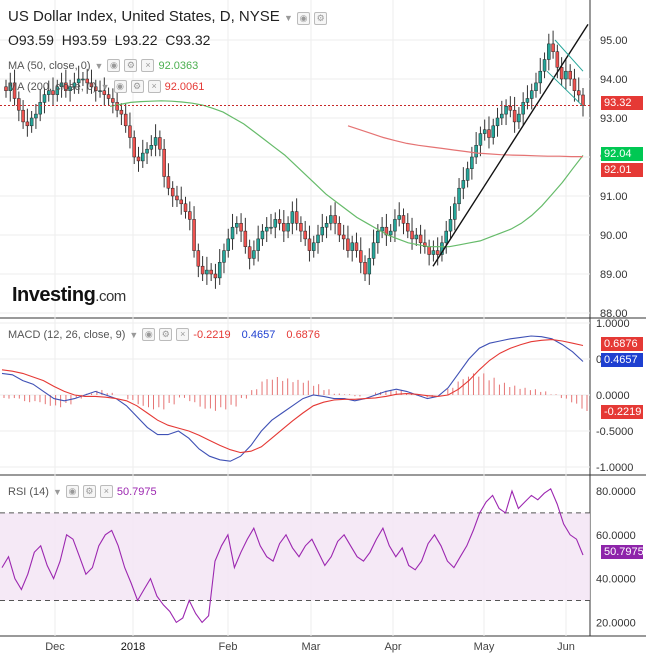 Image resolution: width=646 pixels, height=654 pixels. What do you see at coordinates (613, 396) in the screenshot?
I see `y-tick-label: 0.0000` at bounding box center [613, 396].